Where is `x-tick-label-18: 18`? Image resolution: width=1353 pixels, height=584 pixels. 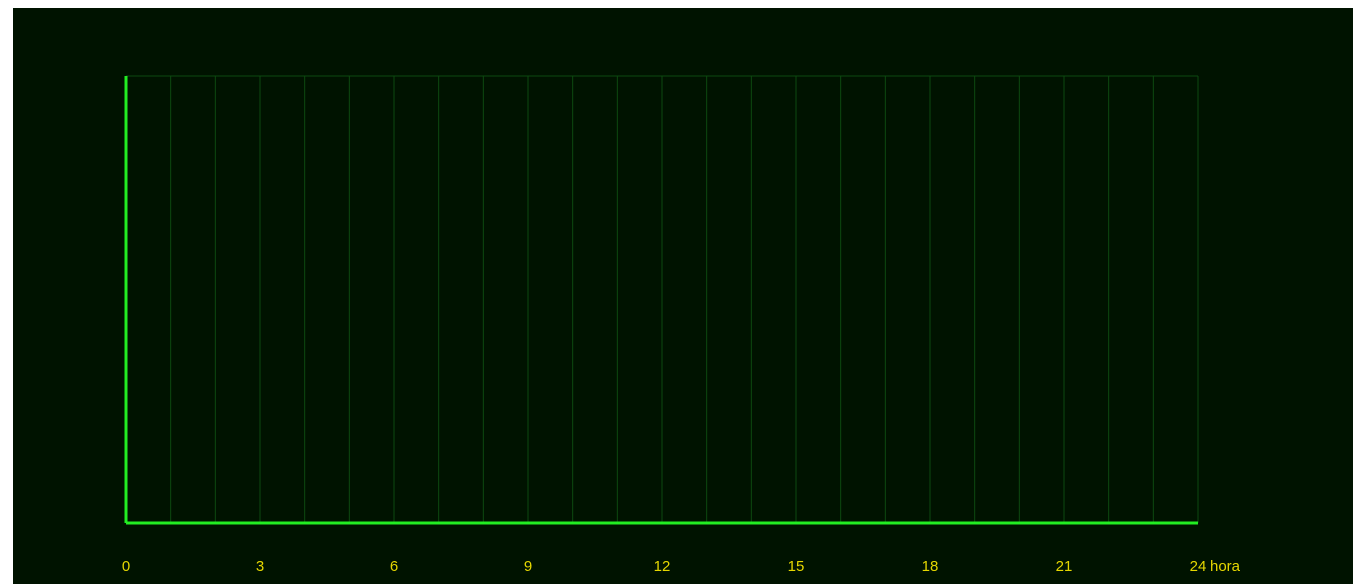
x-tick-label-18: 18 is located at coordinates (930, 566).